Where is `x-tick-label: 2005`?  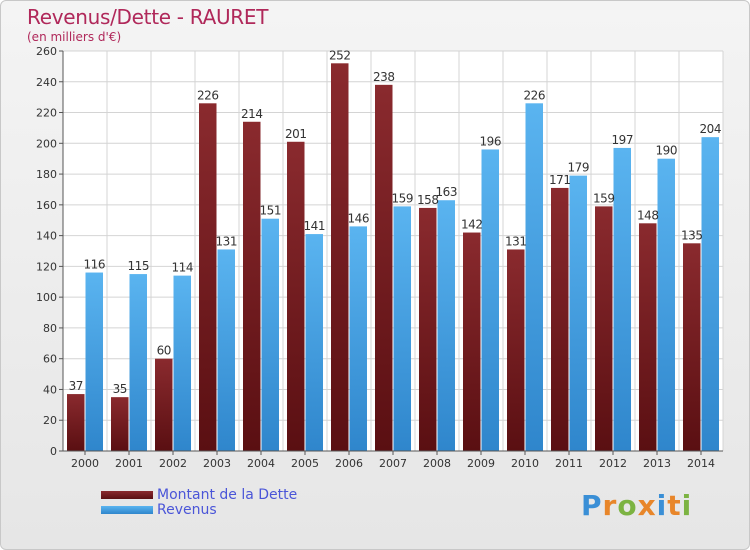
x-tick-label: 2005 is located at coordinates (305, 463).